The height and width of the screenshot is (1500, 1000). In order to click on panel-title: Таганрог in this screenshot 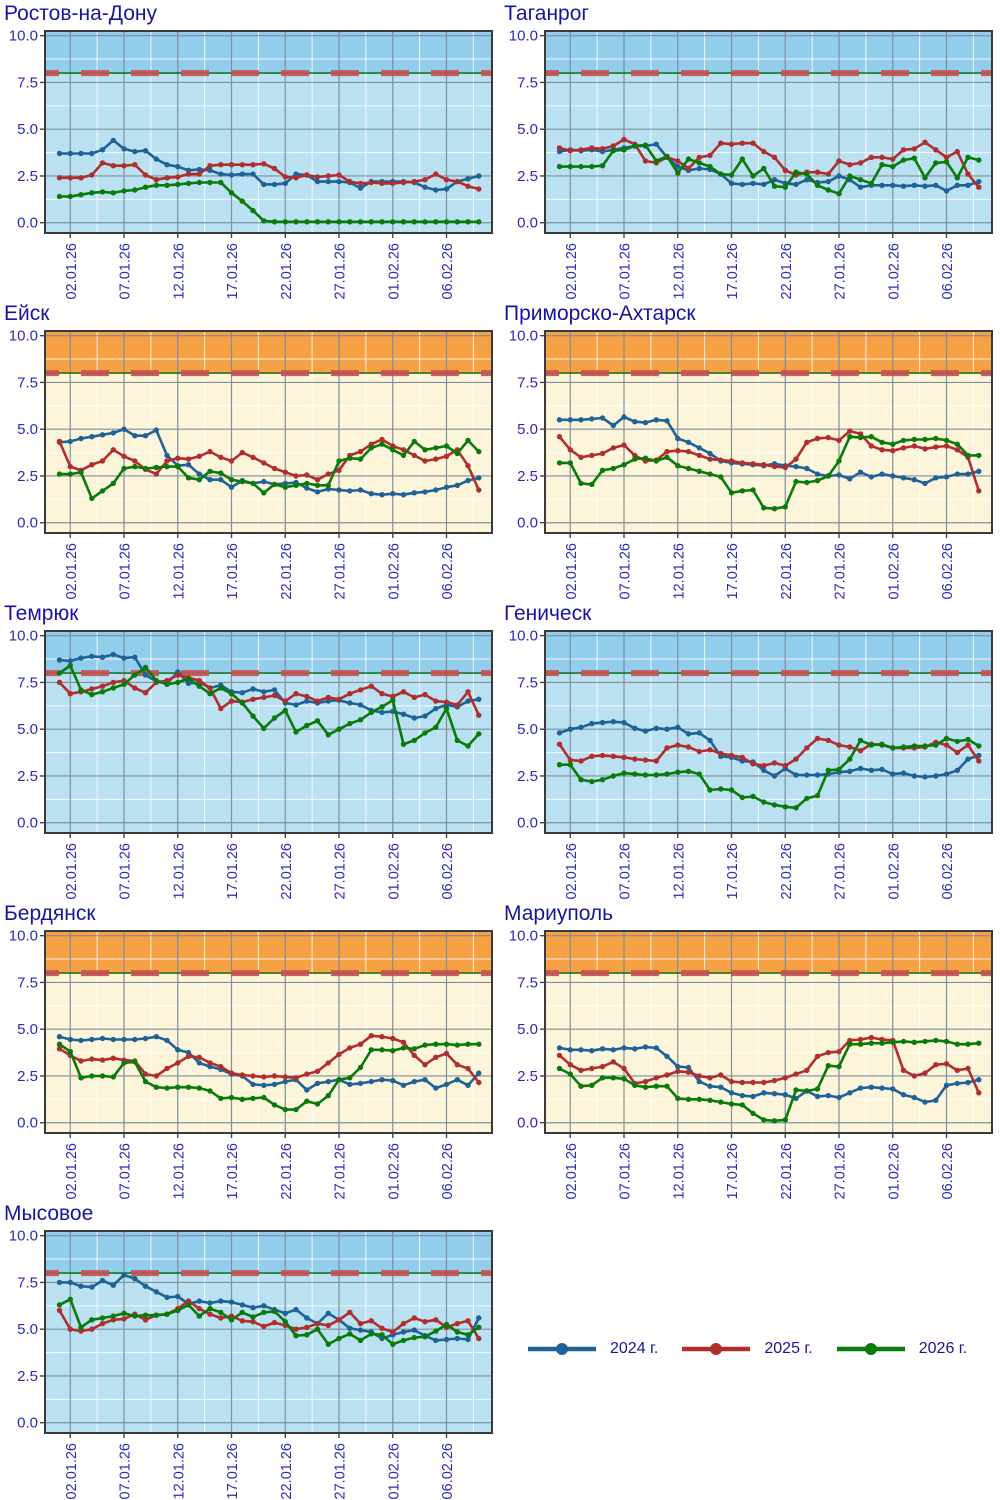, I will do `click(547, 13)`.